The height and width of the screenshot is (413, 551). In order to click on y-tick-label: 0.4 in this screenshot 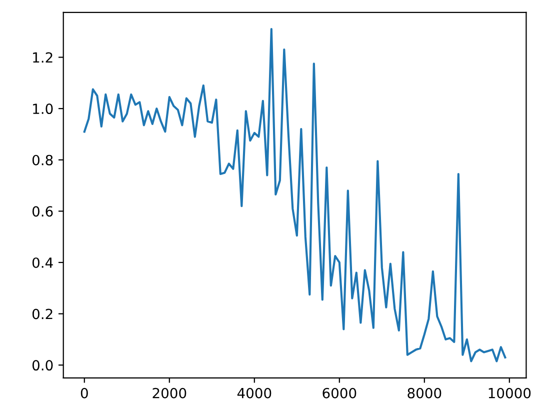, I will do `click(42, 262)`.